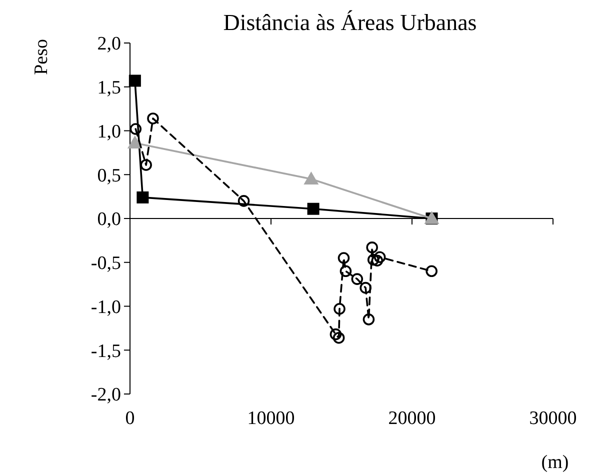 The width and height of the screenshot is (613, 476). I want to click on x-tick-label: 30000, so click(553, 418).